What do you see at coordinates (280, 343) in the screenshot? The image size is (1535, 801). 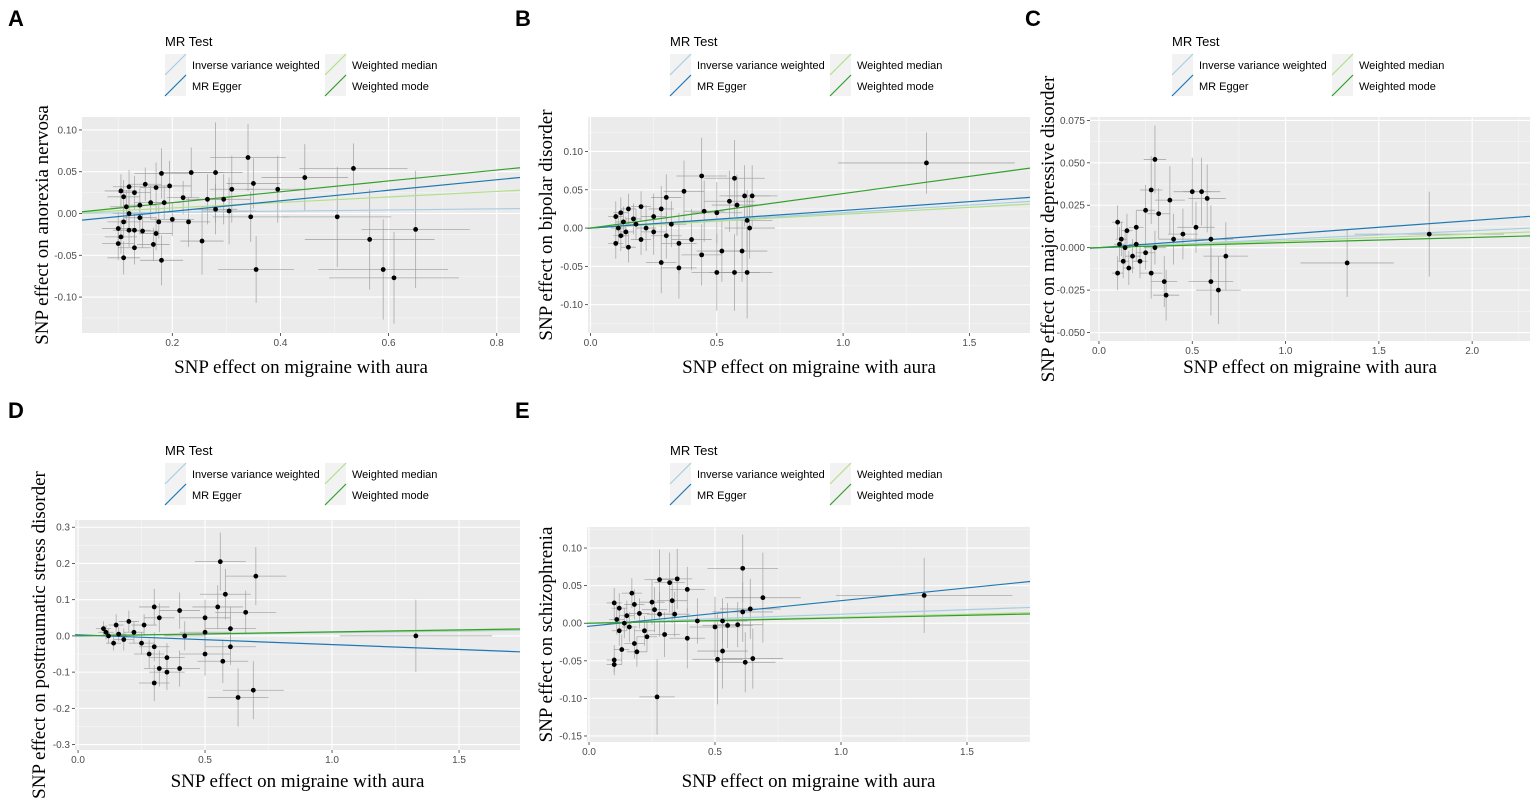 I see `x-tick-label: 0.4` at bounding box center [280, 343].